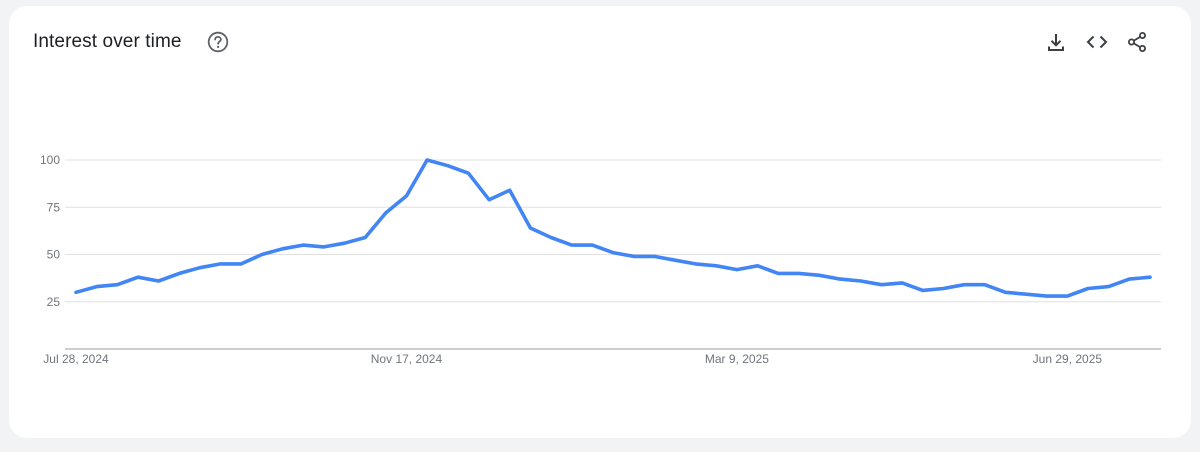 The image size is (1200, 452). I want to click on y-tick-label: 25, so click(54, 302).